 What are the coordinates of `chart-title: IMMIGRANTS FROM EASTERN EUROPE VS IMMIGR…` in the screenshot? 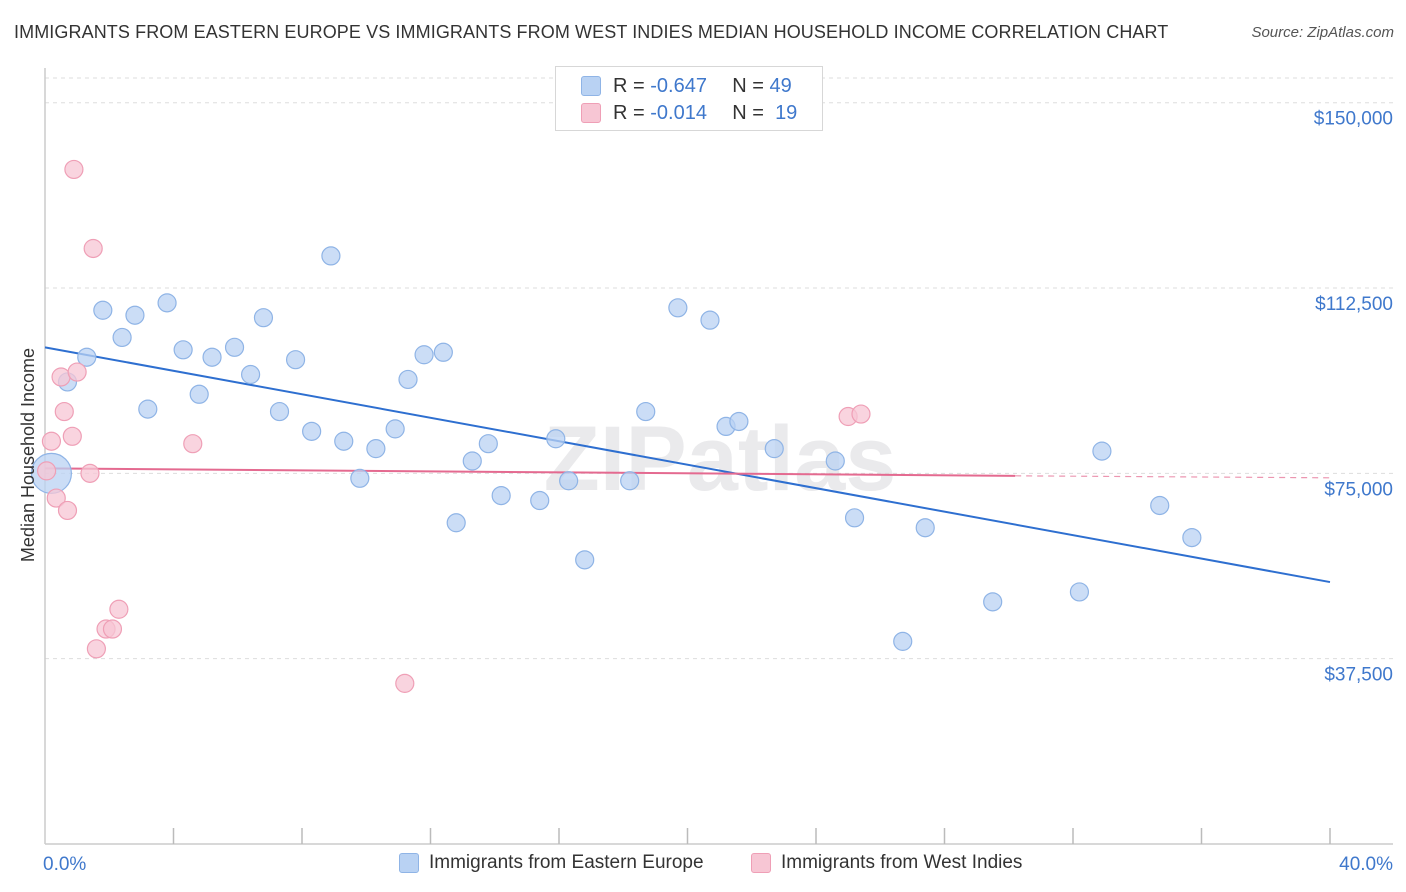 It's located at (591, 32).